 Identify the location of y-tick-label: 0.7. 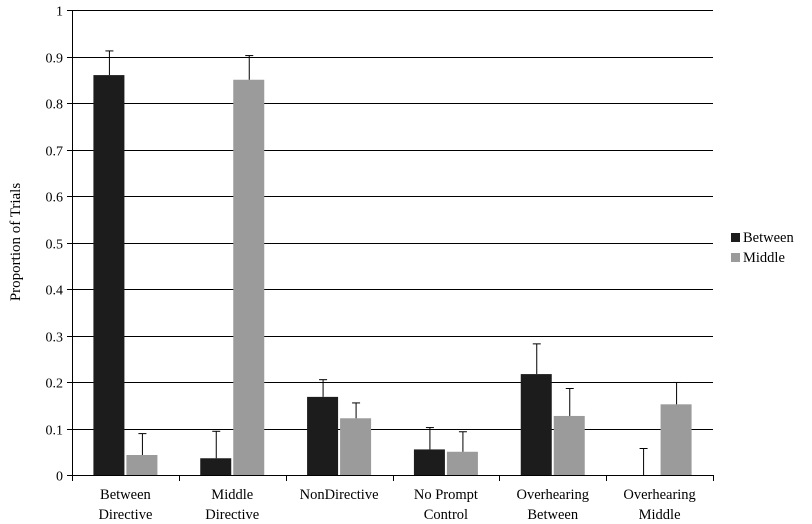
(55, 152).